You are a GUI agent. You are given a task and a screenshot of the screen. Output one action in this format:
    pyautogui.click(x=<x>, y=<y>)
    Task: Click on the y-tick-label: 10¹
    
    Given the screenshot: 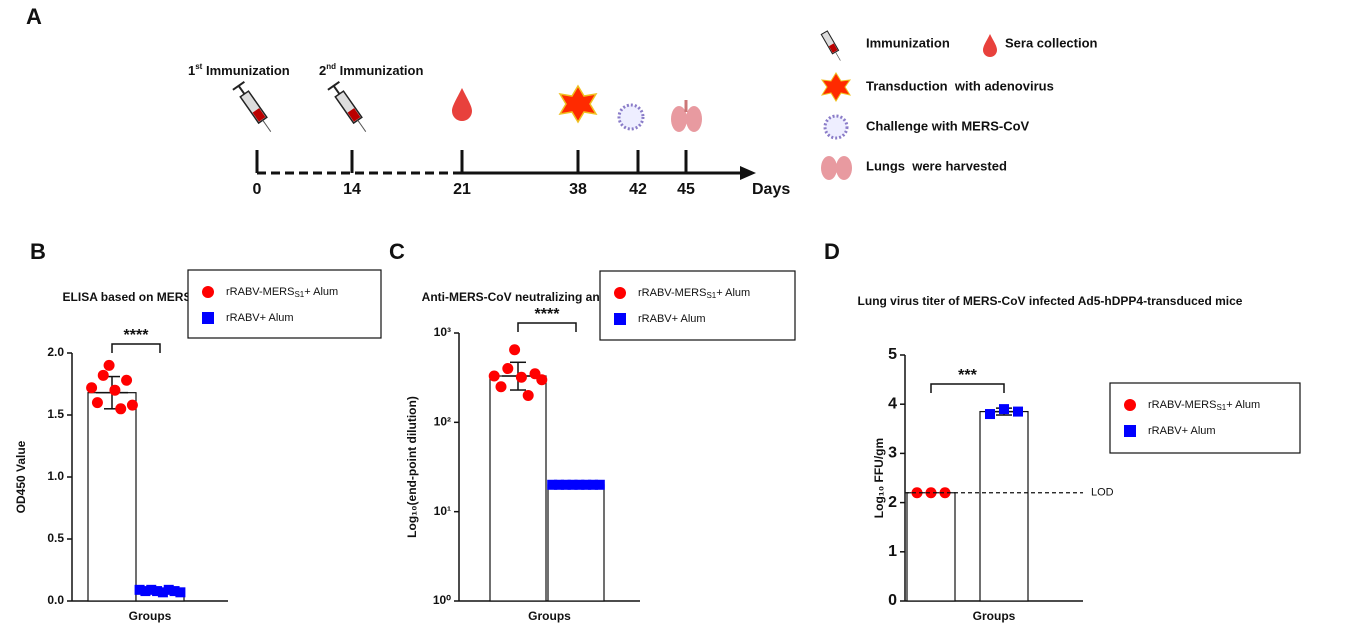 What is the action you would take?
    pyautogui.click(x=442, y=511)
    